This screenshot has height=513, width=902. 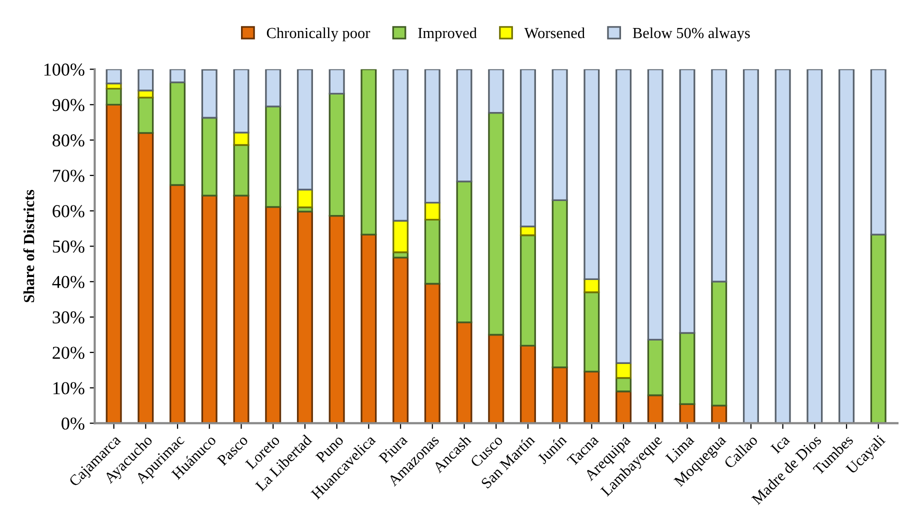 I want to click on y-axis-title: Share of Districts, so click(x=28, y=246).